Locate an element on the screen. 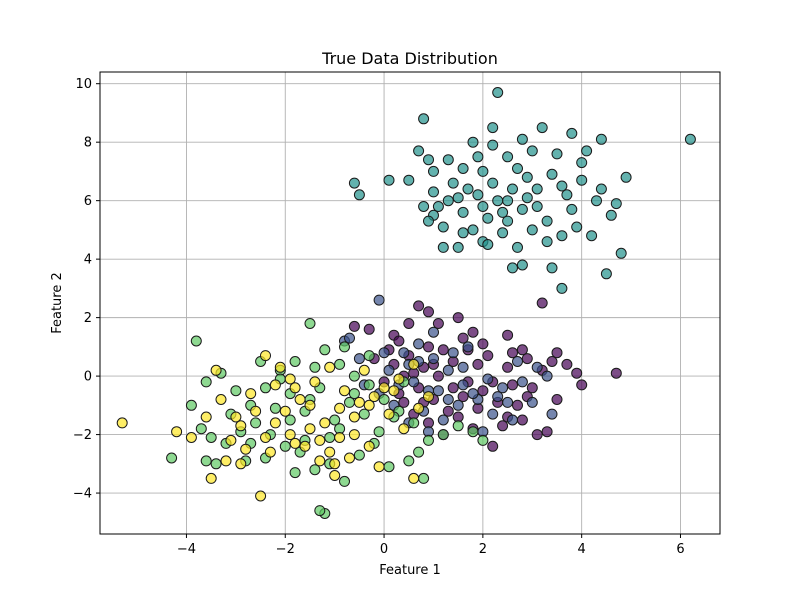  y-tick-label: −4 is located at coordinates (82, 494).